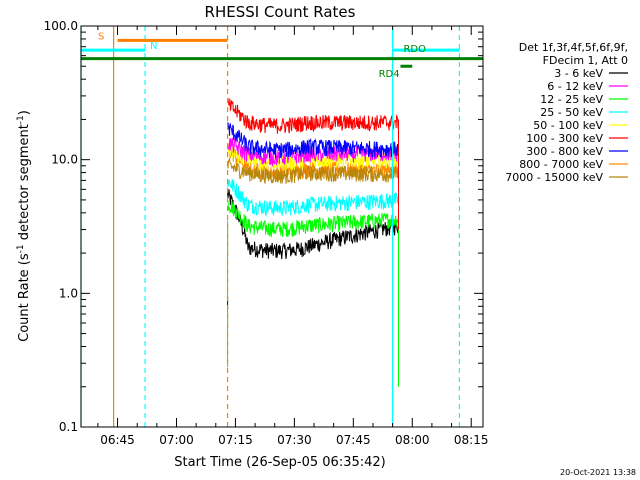 The height and width of the screenshot is (480, 640). I want to click on flag-bar-label: N, so click(153, 46).